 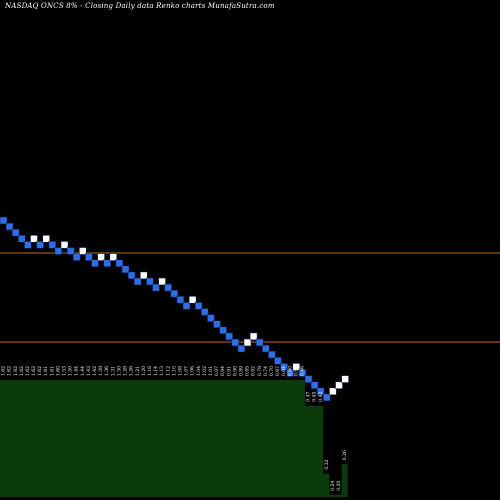 What do you see at coordinates (229, 371) in the screenshot?
I see `volume-label: 0.91` at bounding box center [229, 371].